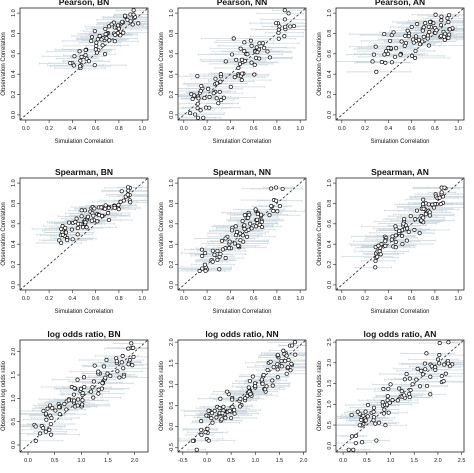 This screenshot has width=474, height=473. Describe the element at coordinates (254, 299) in the screenshot. I see `x-tick-label: 0.6` at that location.